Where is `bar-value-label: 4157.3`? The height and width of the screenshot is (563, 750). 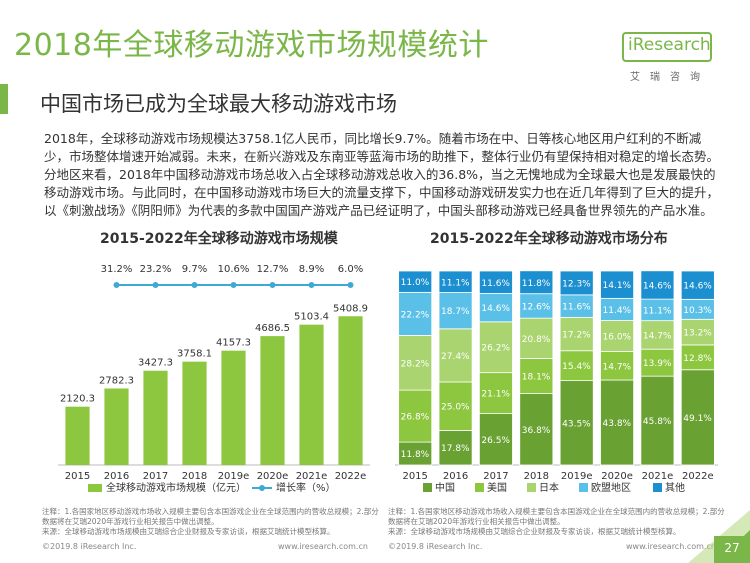 bar-value-label: 4157.3 is located at coordinates (233, 343).